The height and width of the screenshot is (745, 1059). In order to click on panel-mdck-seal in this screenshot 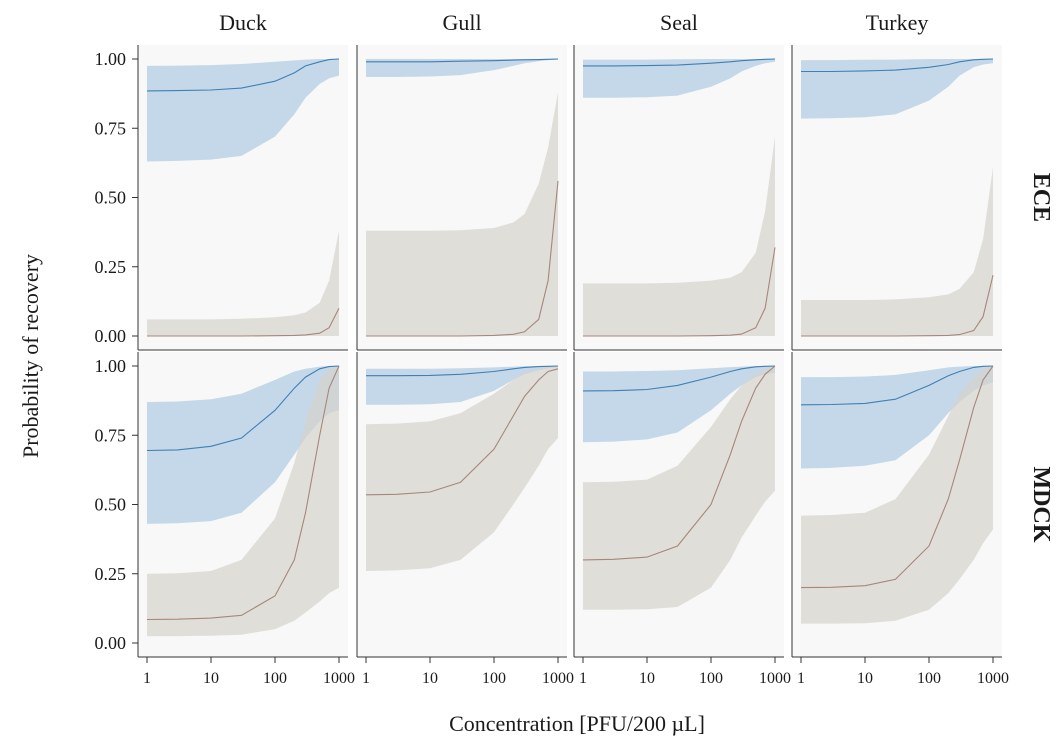, I will do `click(678, 505)`.